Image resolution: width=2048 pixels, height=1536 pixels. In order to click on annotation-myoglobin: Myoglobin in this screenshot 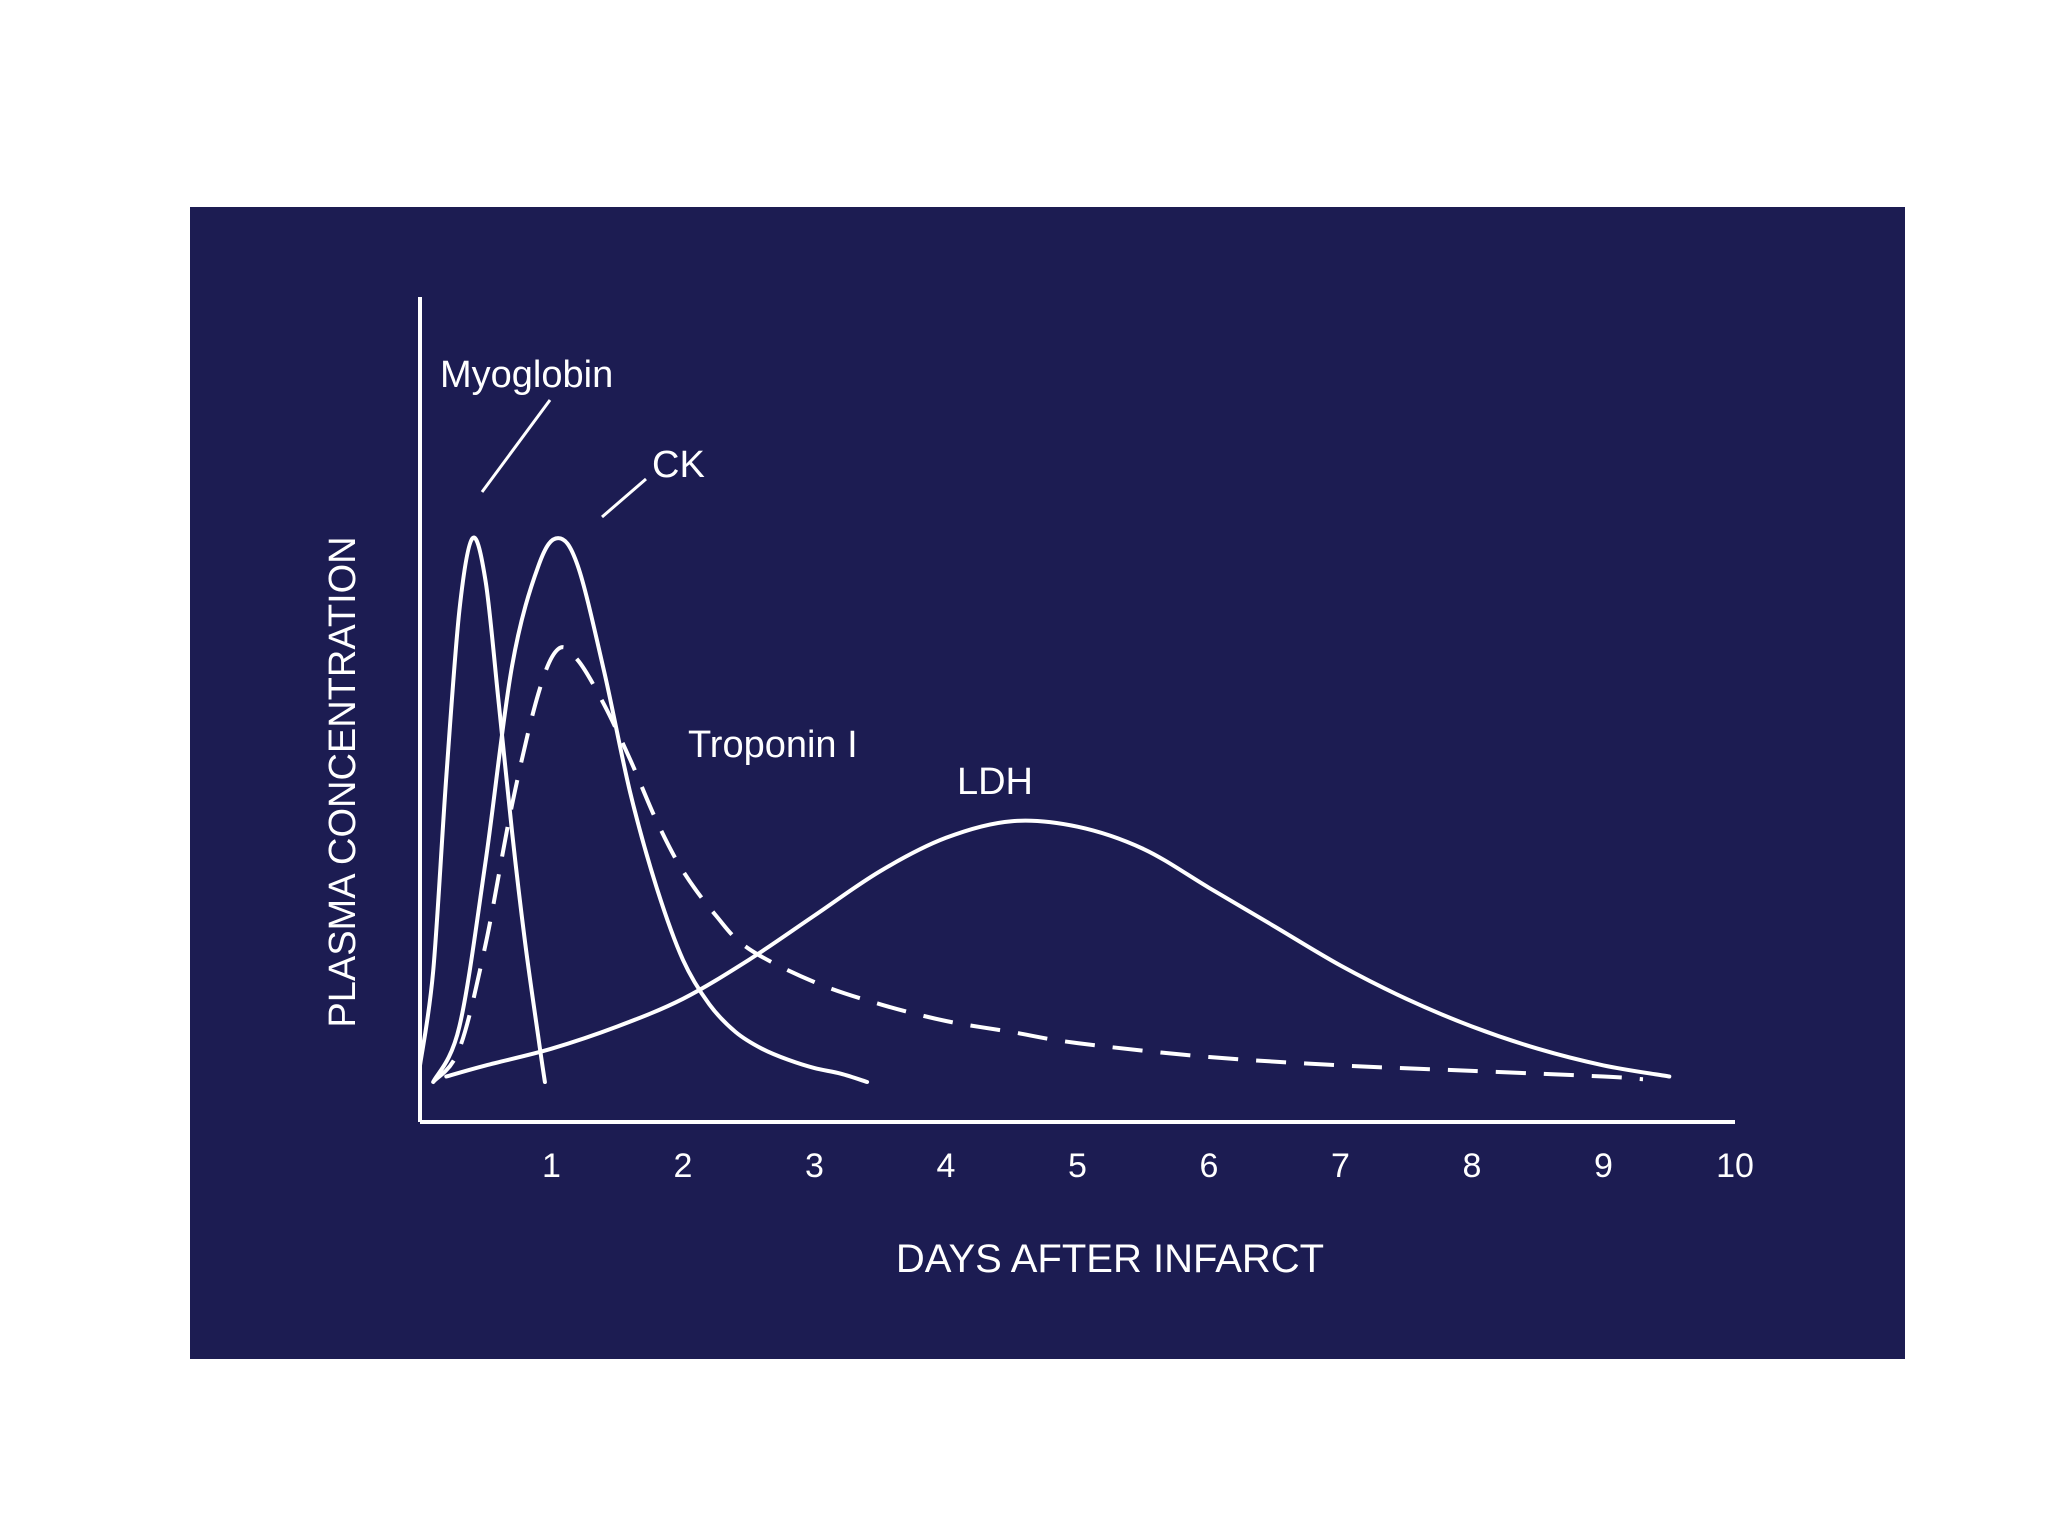, I will do `click(526, 375)`.